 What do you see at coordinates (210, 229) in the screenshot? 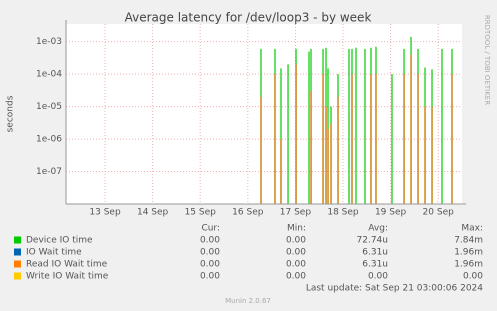
I see `legend-header: Cur:` at bounding box center [210, 229].